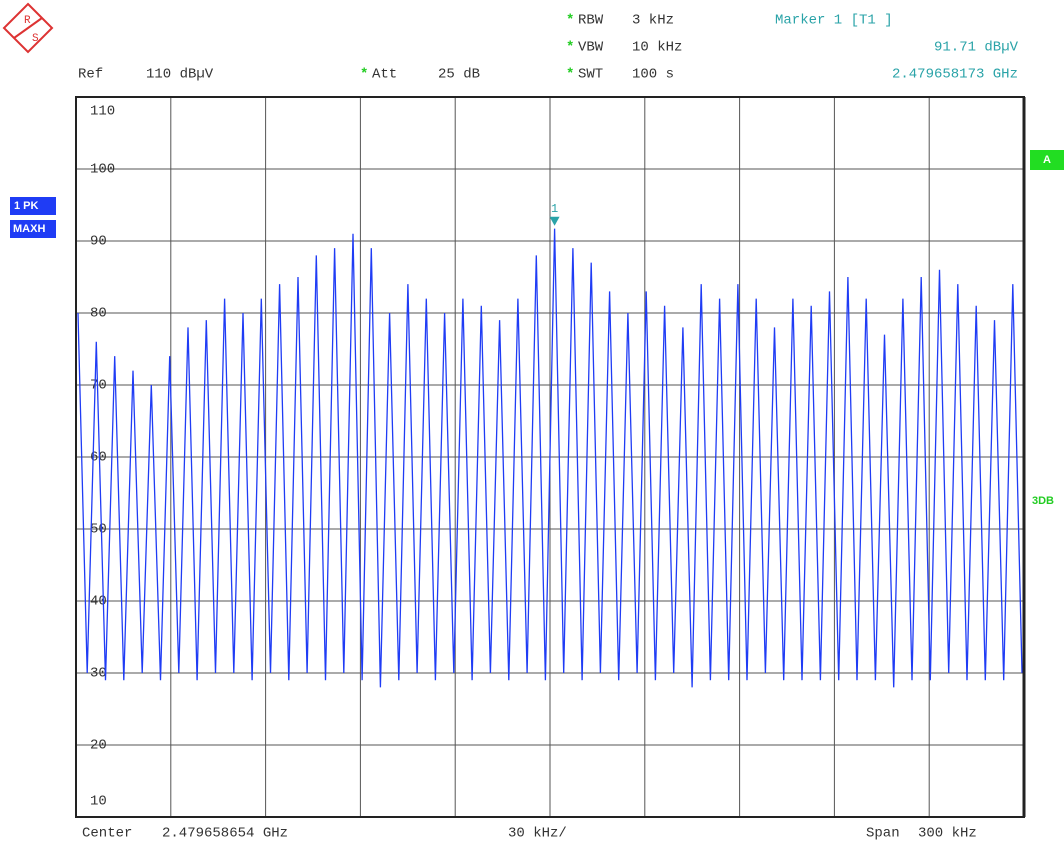  What do you see at coordinates (554, 209) in the screenshot?
I see `marker-number: 1` at bounding box center [554, 209].